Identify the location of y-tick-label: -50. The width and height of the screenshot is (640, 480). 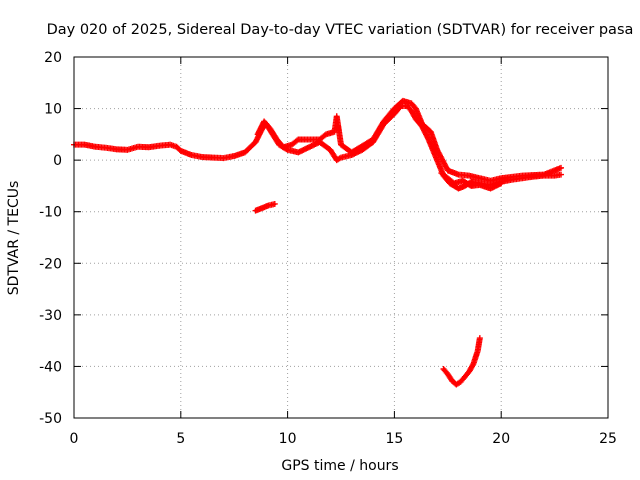
(50, 419).